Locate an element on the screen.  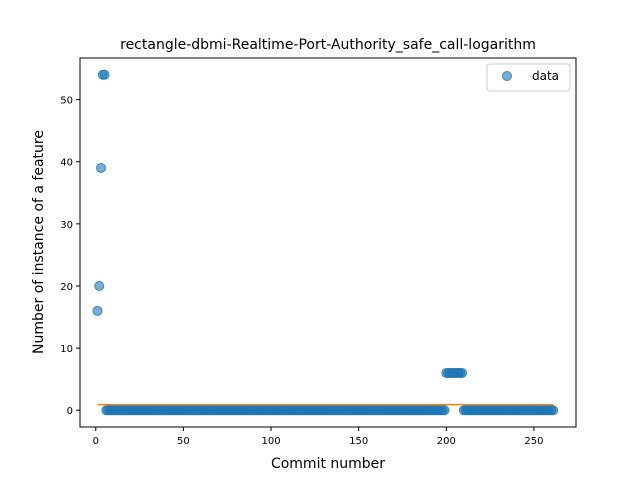
x-tick-label: 0 is located at coordinates (96, 441).